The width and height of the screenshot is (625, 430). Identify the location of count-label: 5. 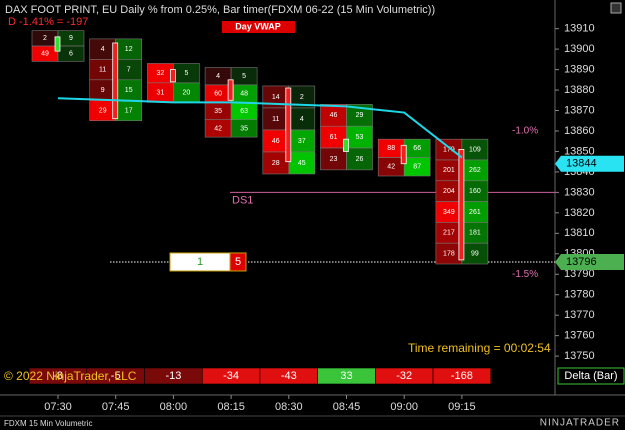
(238, 262).